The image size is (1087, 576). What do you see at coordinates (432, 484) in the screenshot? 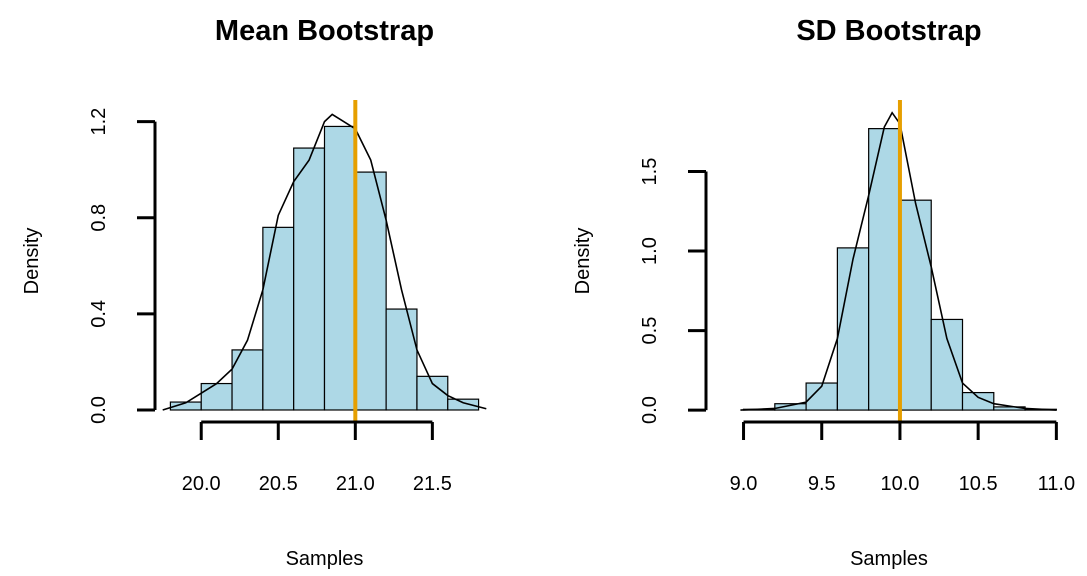
I see `x-tick-label: 21.5` at bounding box center [432, 484].